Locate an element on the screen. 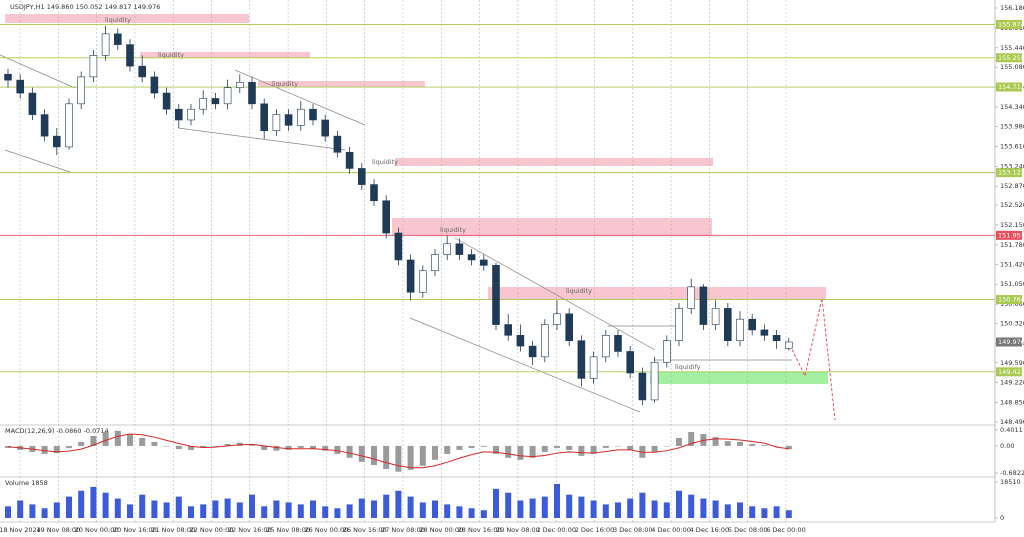 The image size is (1024, 537). x-tick-label: 22 Nov 00:00 is located at coordinates (212, 530).